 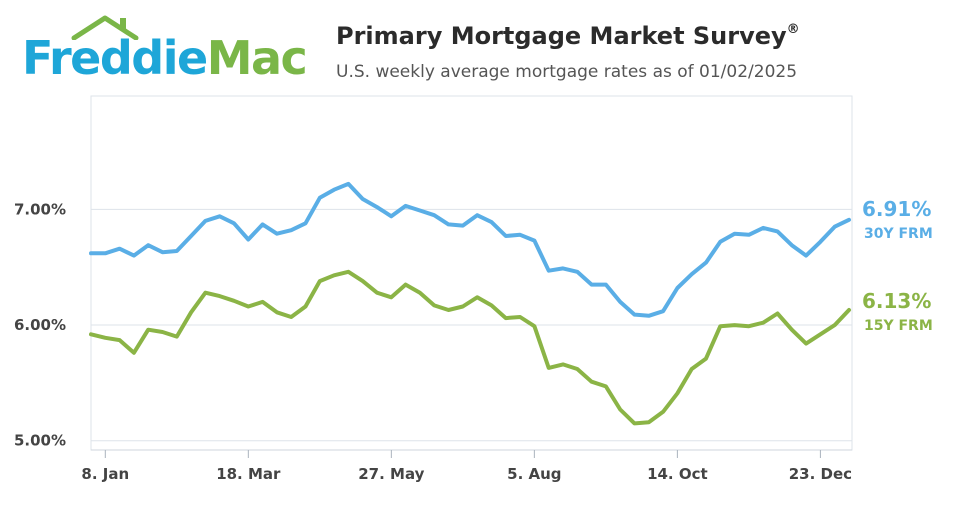 What do you see at coordinates (561, 36) in the screenshot?
I see `title-text: Primary Mortgage Market Survey` at bounding box center [561, 36].